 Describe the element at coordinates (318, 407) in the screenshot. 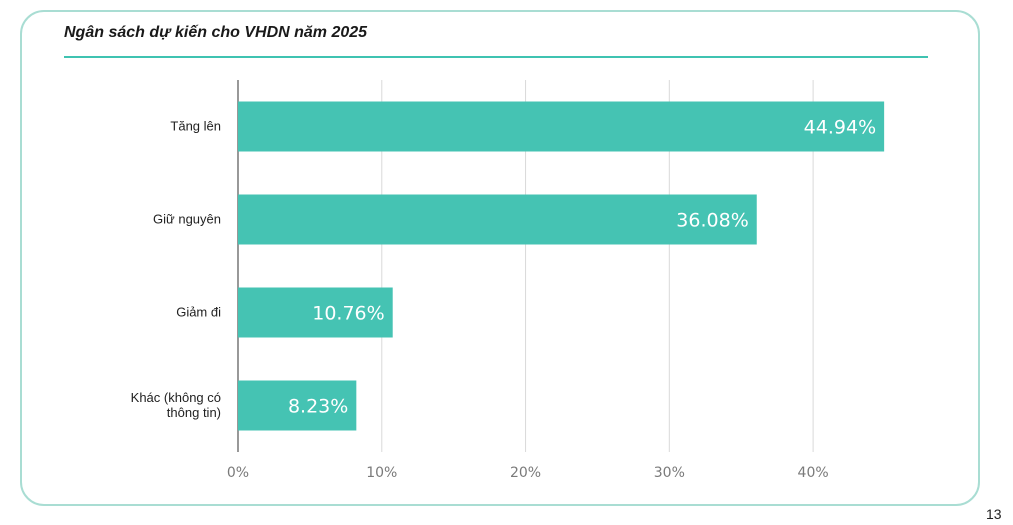

I see `data-label: 8.23%` at that location.